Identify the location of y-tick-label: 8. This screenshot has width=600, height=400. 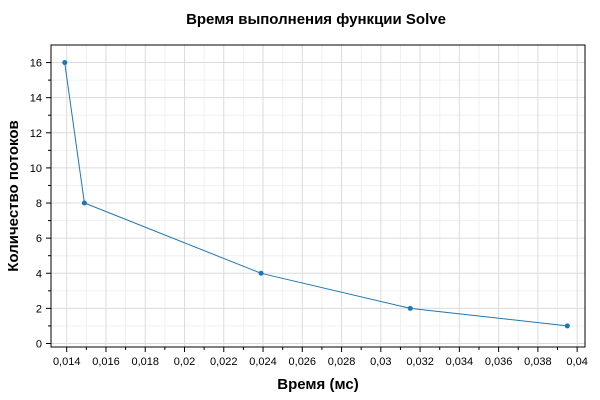
(39, 204).